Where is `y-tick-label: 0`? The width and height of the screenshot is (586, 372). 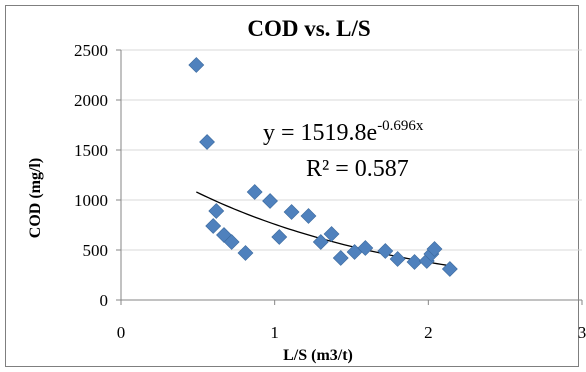
y-tick-label: 0 is located at coordinates (104, 300).